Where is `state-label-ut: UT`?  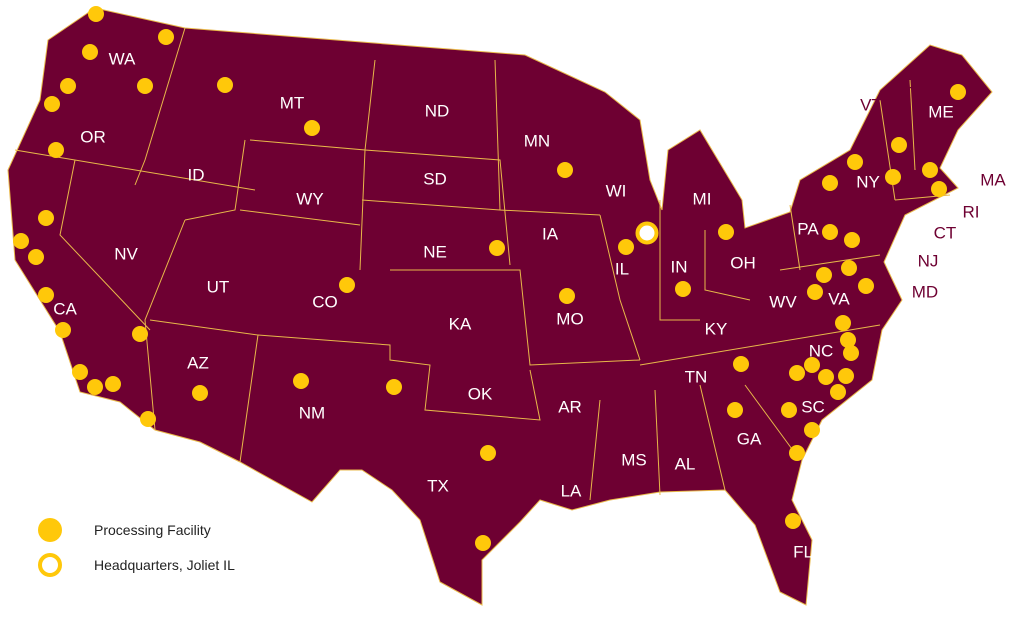
state-label-ut: UT is located at coordinates (218, 286).